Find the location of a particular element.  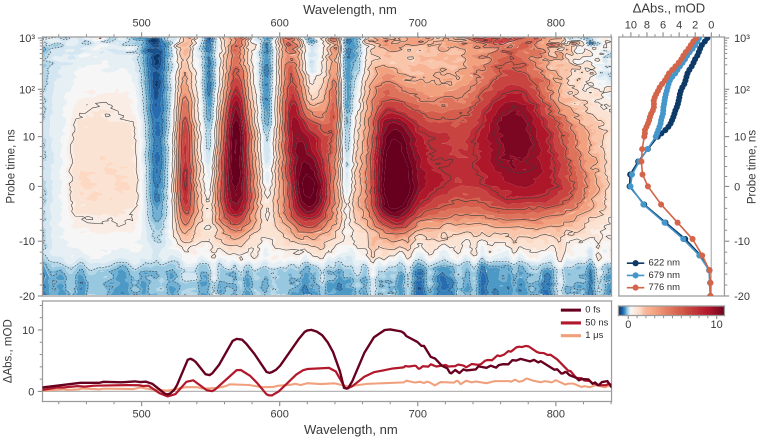

svg-text: 8 is located at coordinates (647, 26).